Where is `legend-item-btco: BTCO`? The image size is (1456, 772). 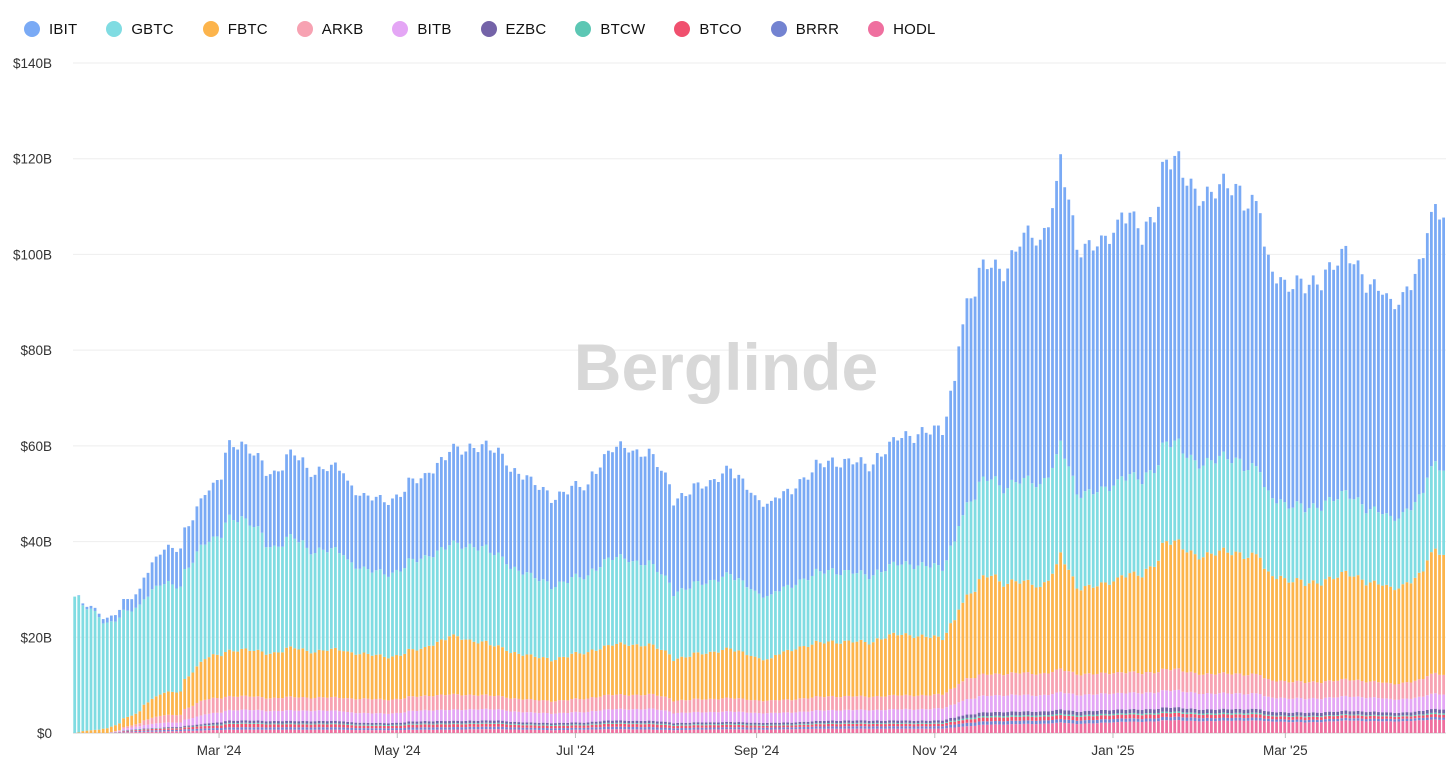 legend-item-btco: BTCO is located at coordinates (708, 29).